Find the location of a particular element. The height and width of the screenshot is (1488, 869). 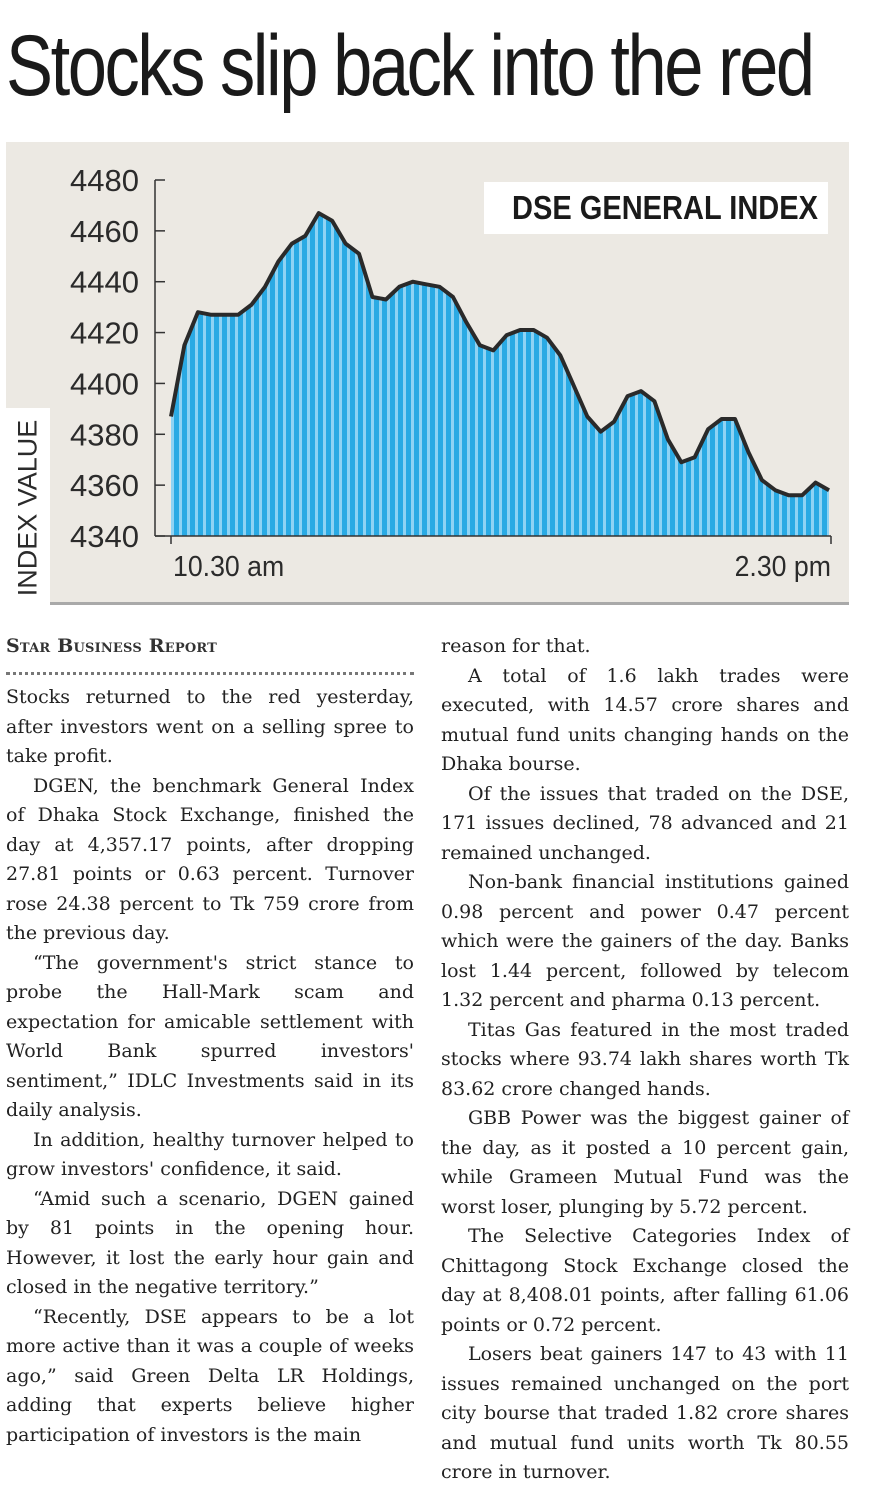

y-tick-label: 4420 is located at coordinates (104, 333).